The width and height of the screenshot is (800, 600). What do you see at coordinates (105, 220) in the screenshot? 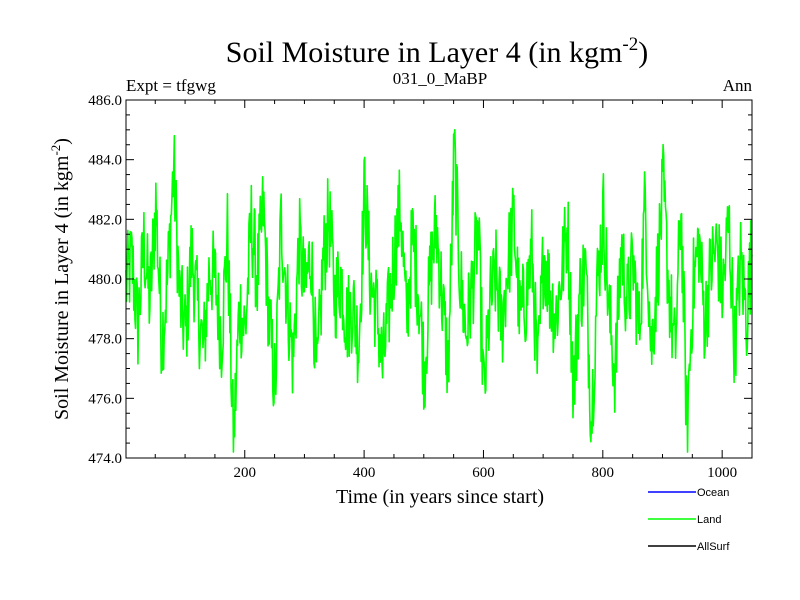
I see `y-tick-label: 482.0` at bounding box center [105, 220].